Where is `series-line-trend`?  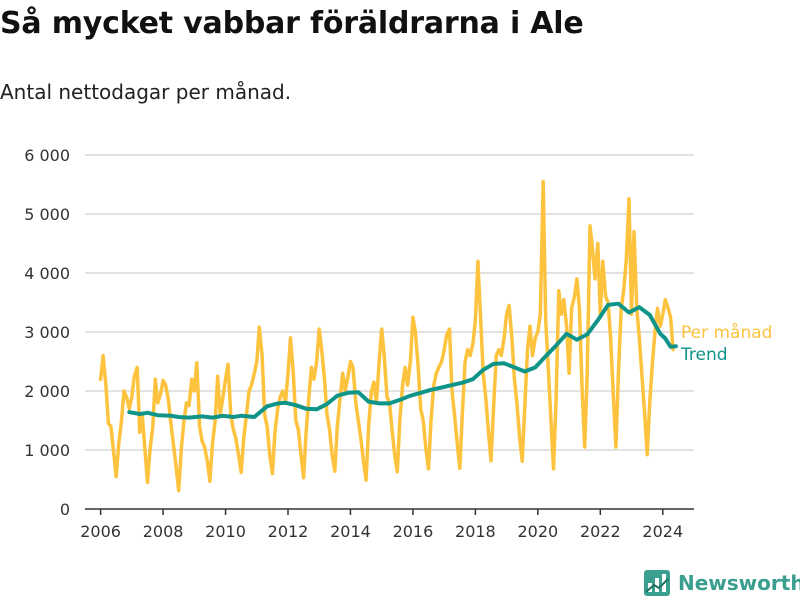 series-line-trend is located at coordinates (402, 360).